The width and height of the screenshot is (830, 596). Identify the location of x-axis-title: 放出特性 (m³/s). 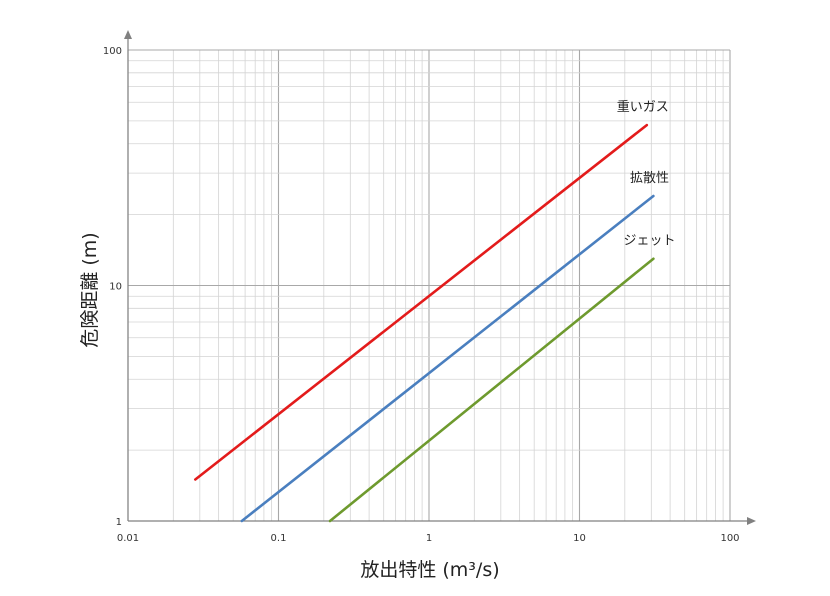
(429, 570).